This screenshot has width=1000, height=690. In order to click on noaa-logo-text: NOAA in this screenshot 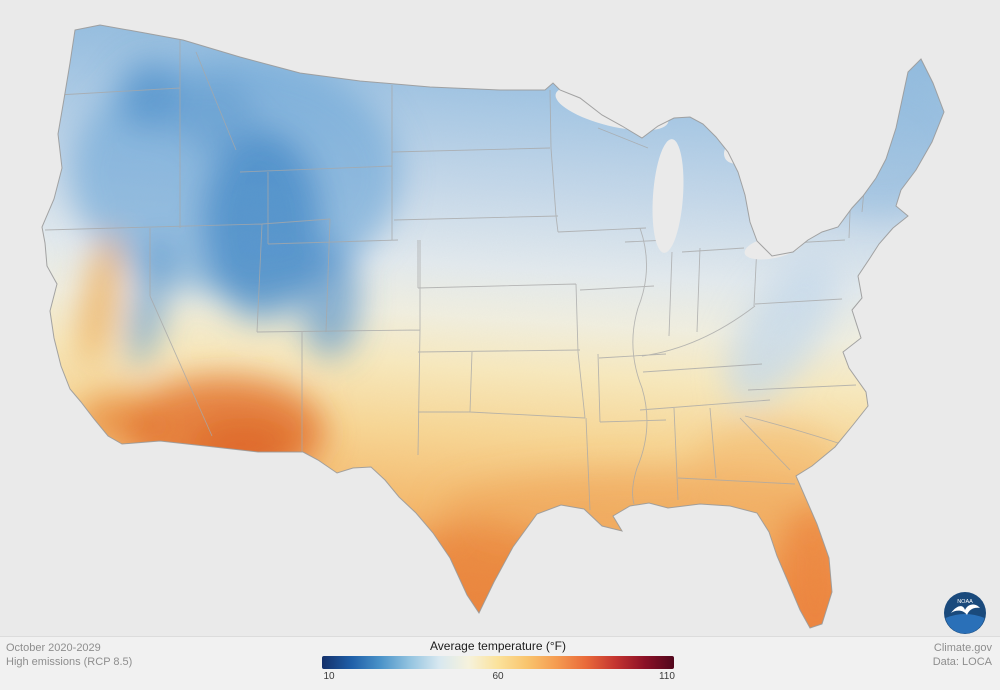, I will do `click(965, 602)`.